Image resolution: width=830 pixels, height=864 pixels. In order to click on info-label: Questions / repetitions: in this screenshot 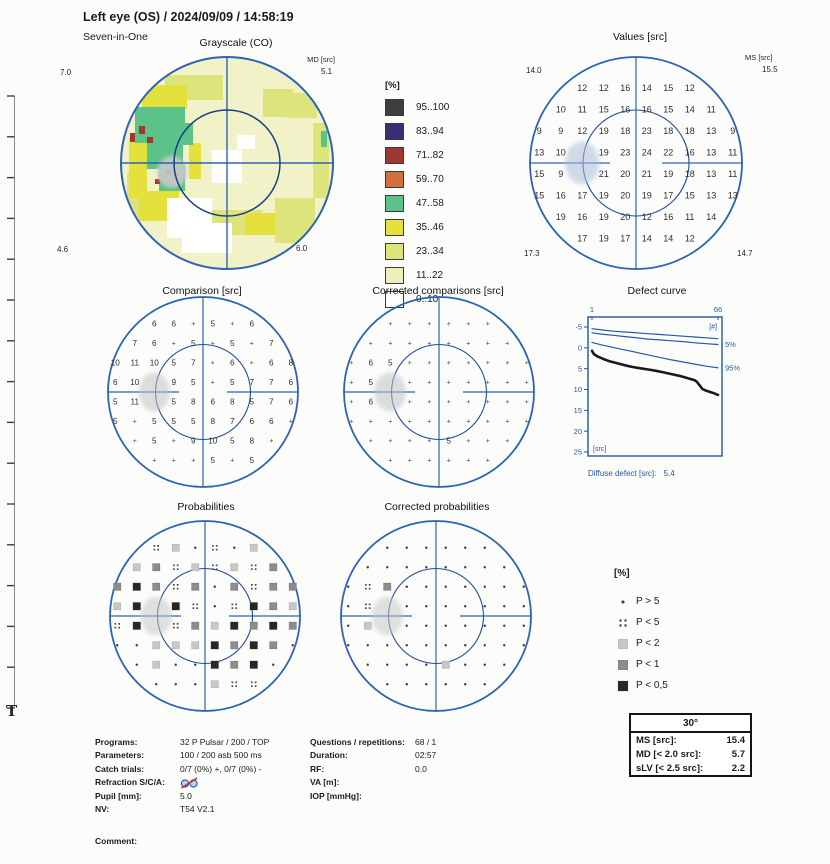, I will do `click(357, 742)`.